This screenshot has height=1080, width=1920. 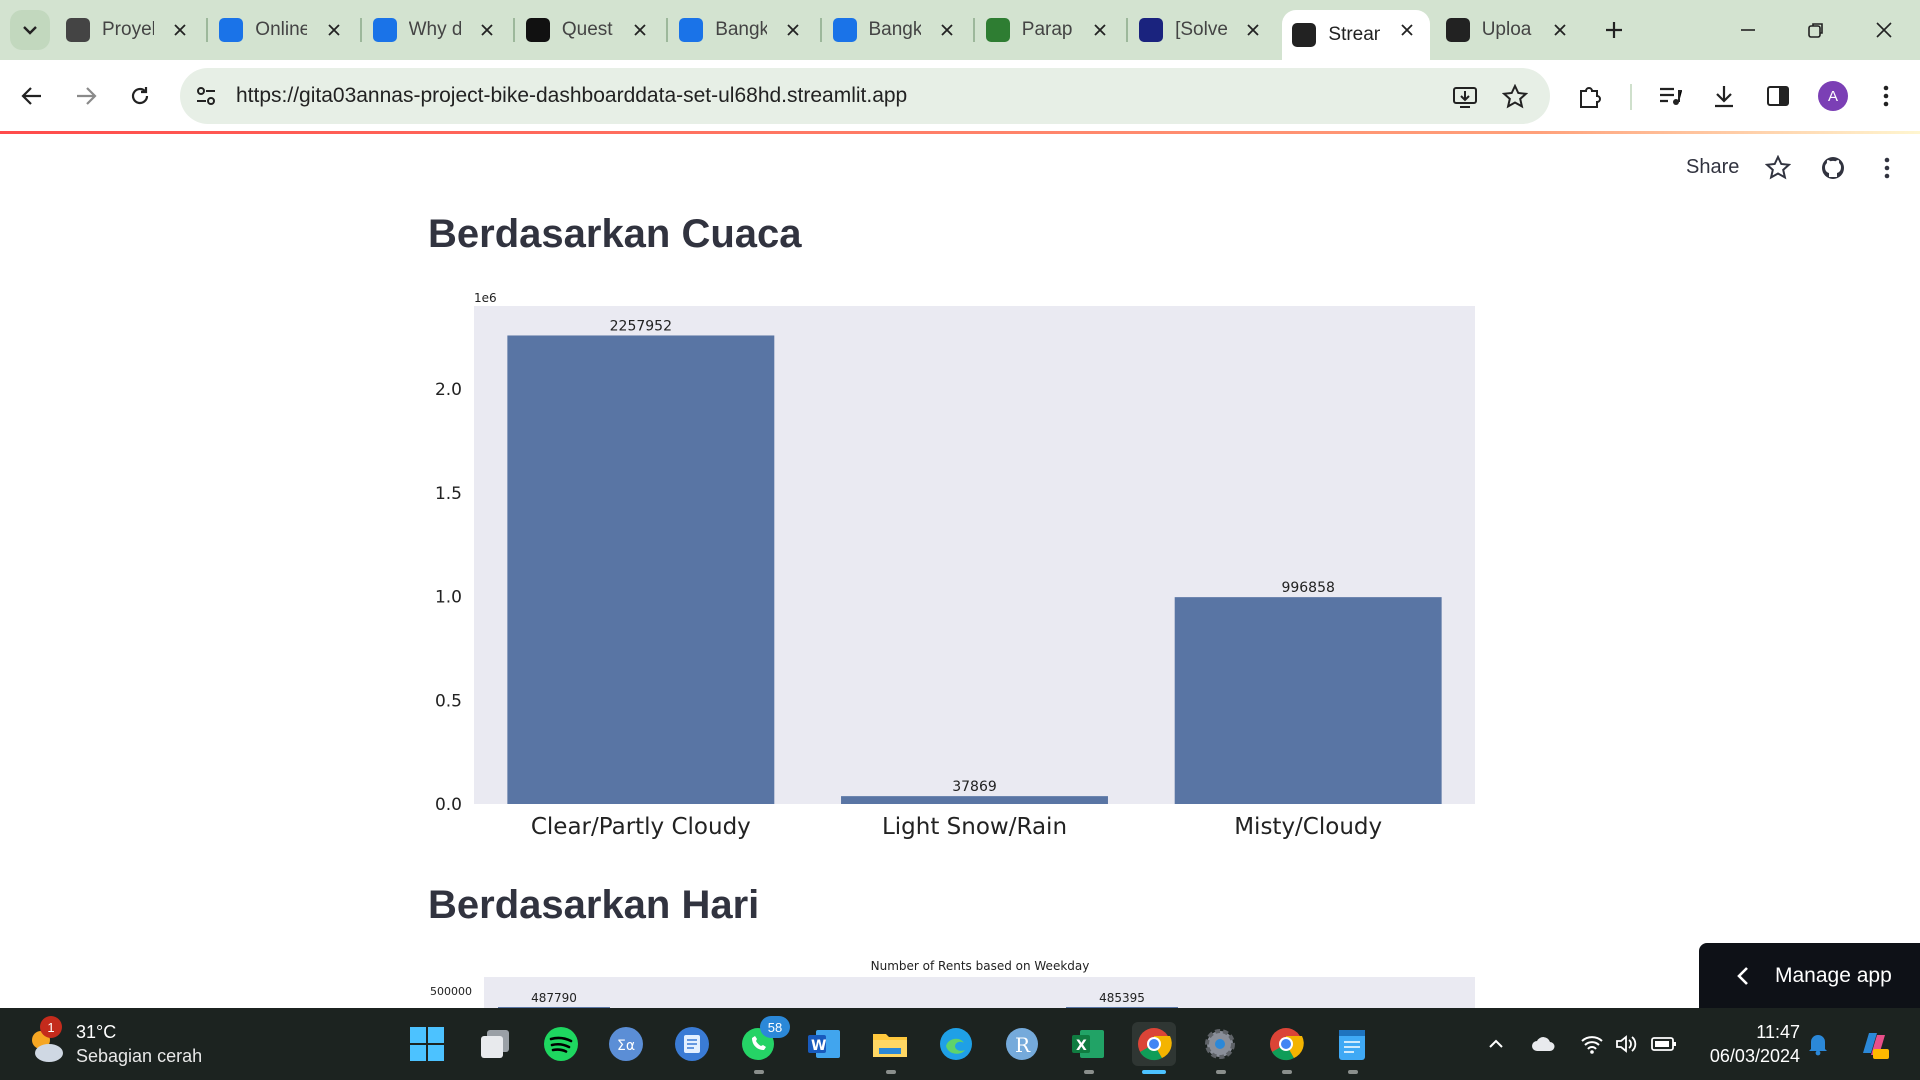 I want to click on tab-search-button, so click(x=30, y=30).